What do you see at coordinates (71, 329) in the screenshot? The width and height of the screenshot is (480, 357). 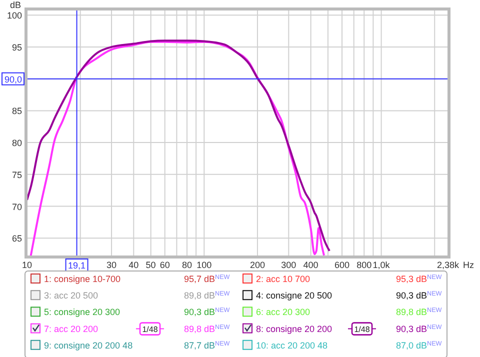 I see `legend-label: 7: acc 20 200` at bounding box center [71, 329].